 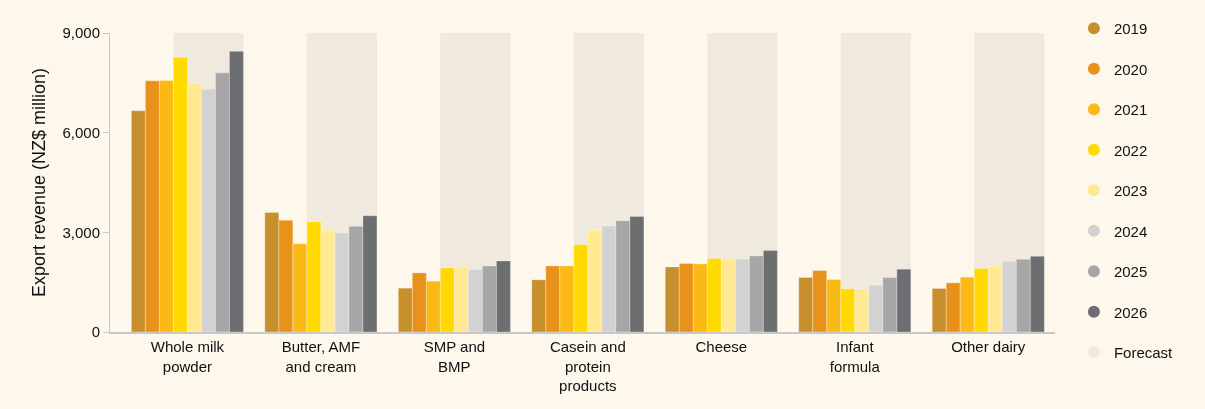 What do you see at coordinates (81, 132) in the screenshot?
I see `y-tick-label: 6,000` at bounding box center [81, 132].